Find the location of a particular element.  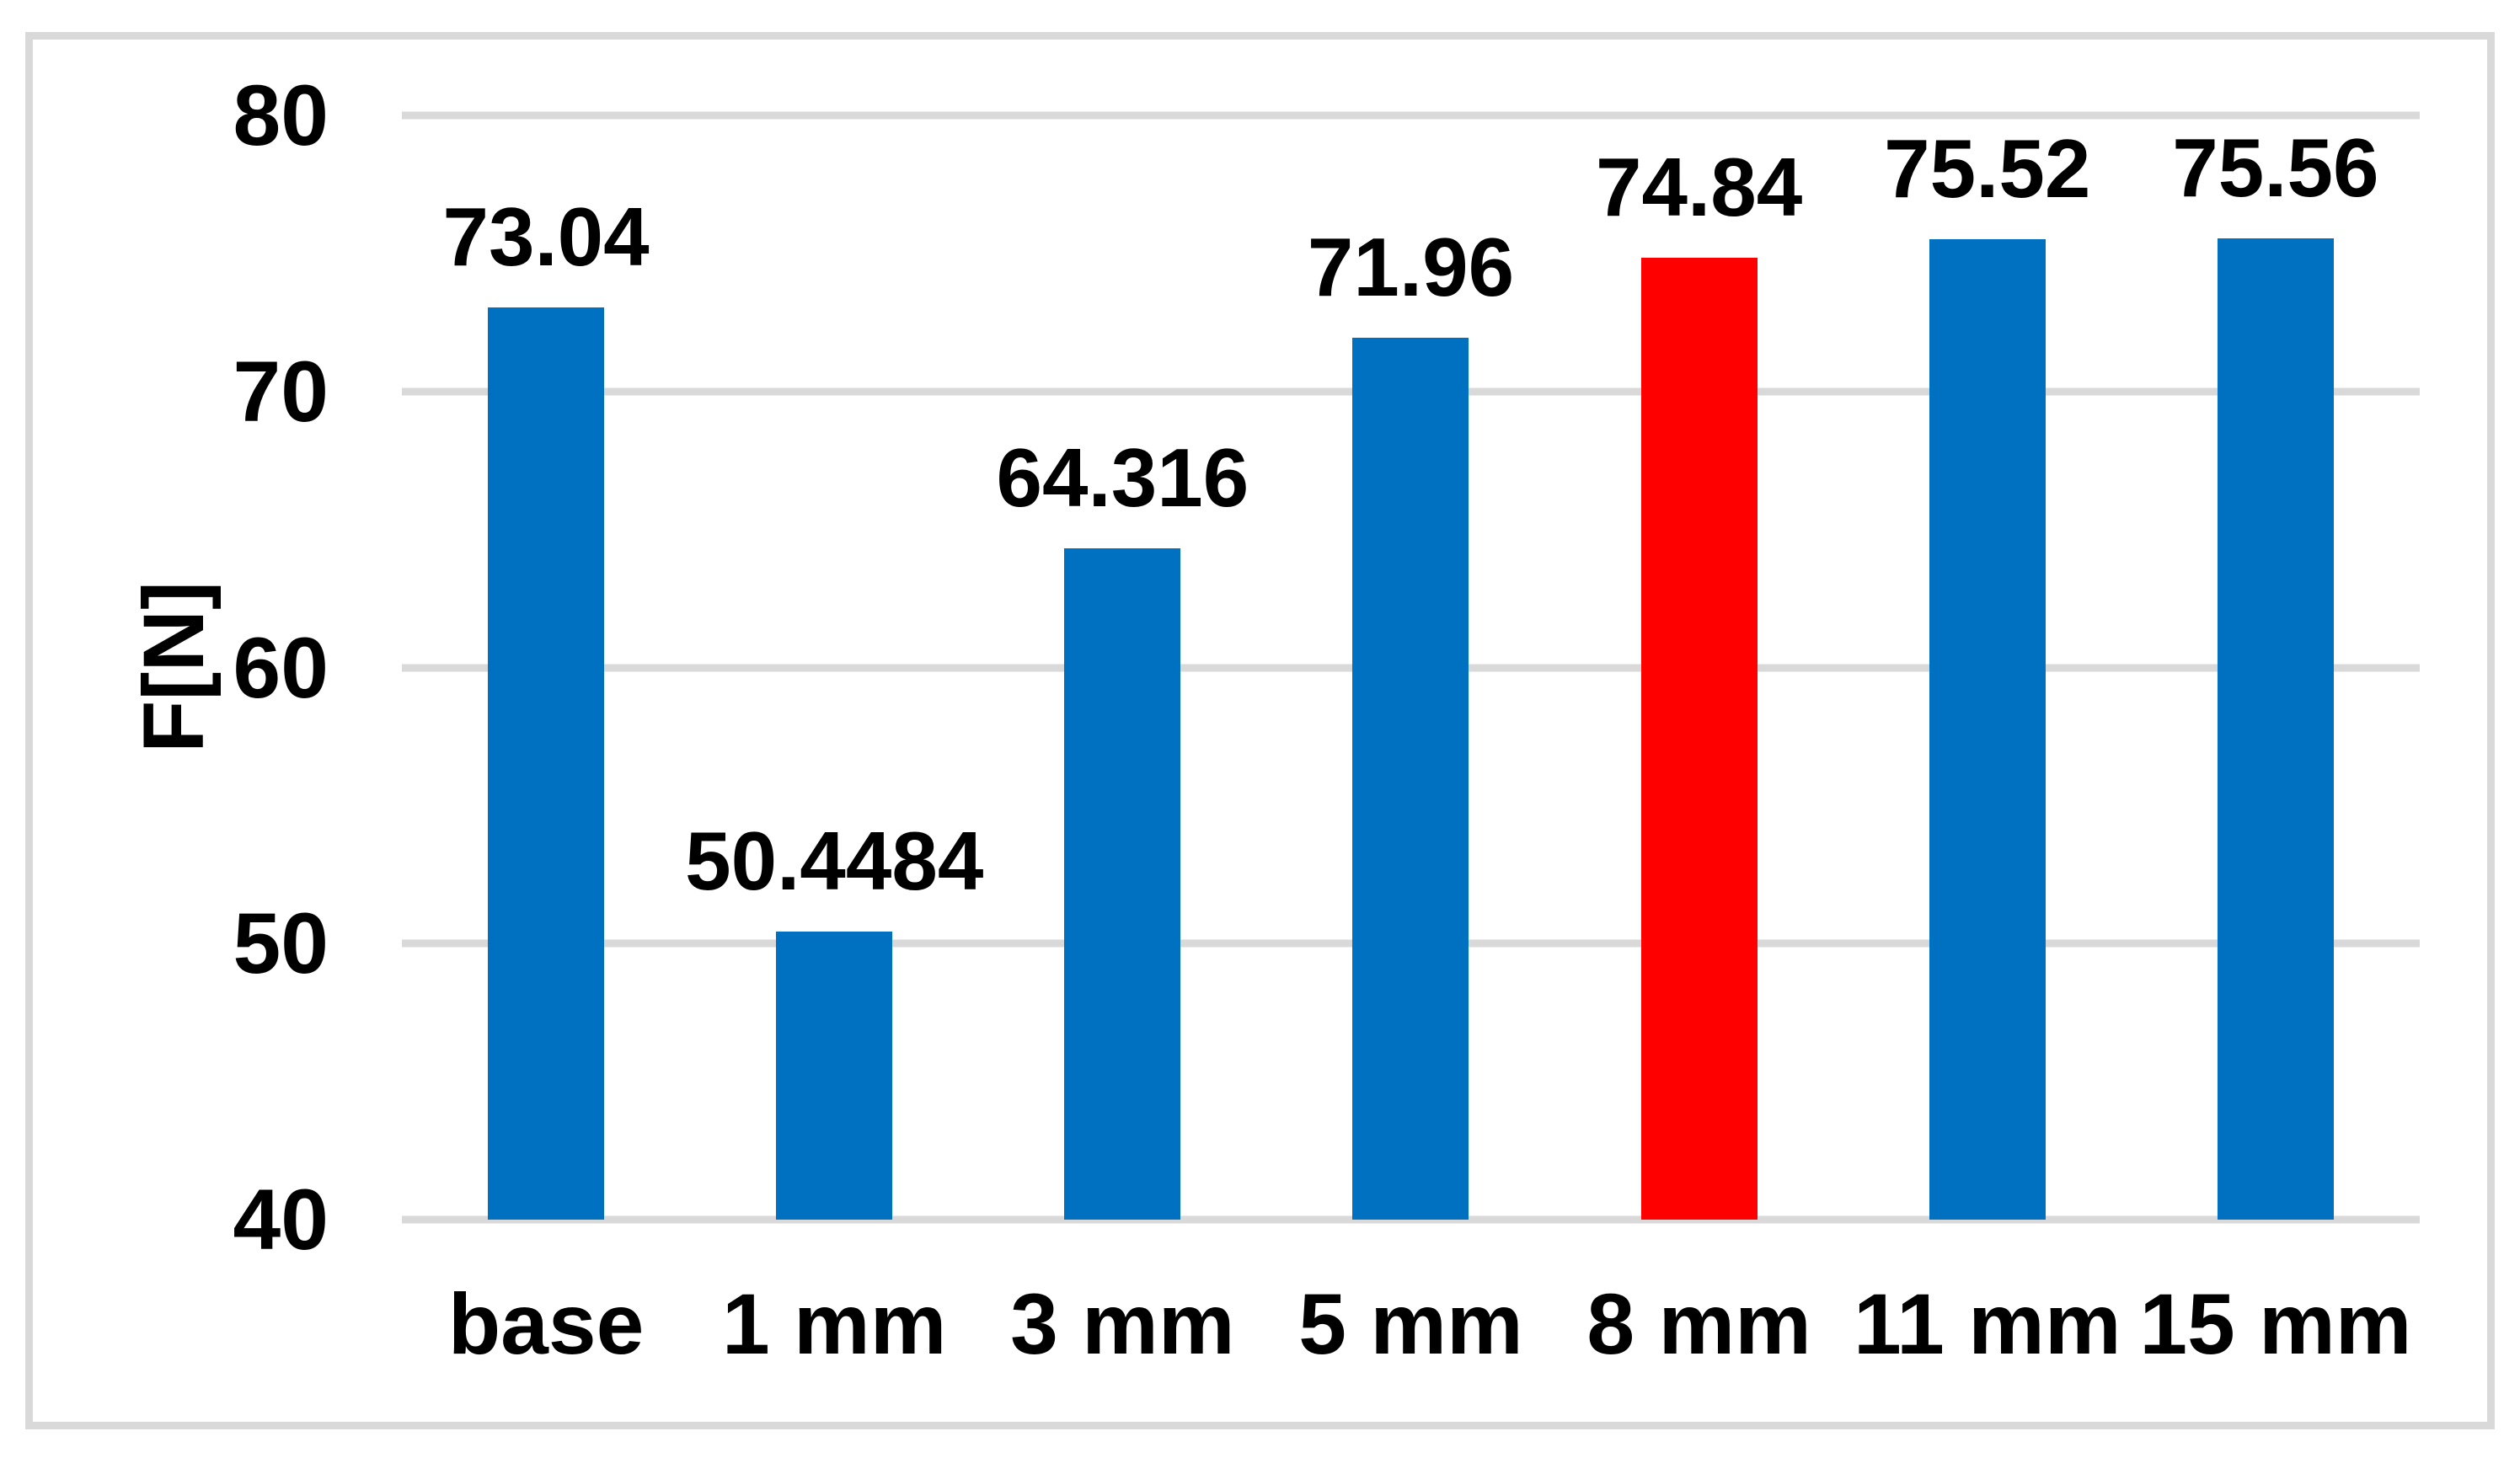

bar-value-label: 64.316 is located at coordinates (1122, 478).